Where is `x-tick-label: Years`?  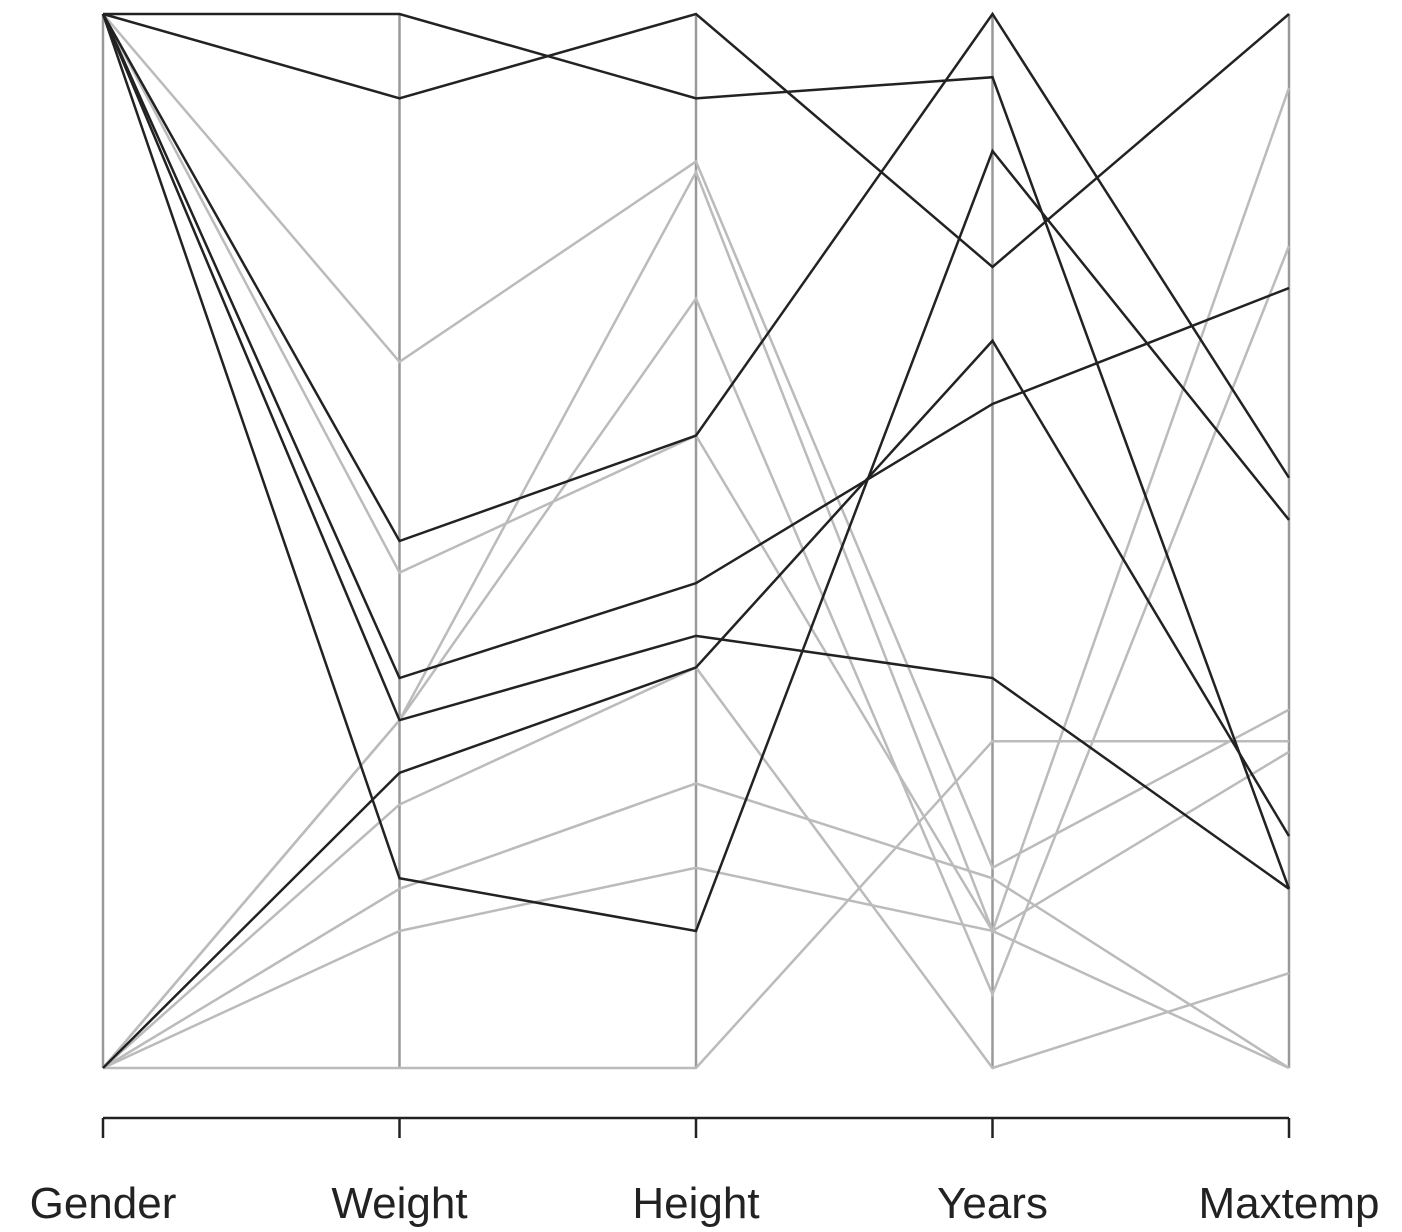
x-tick-label: Years is located at coordinates (992, 1203).